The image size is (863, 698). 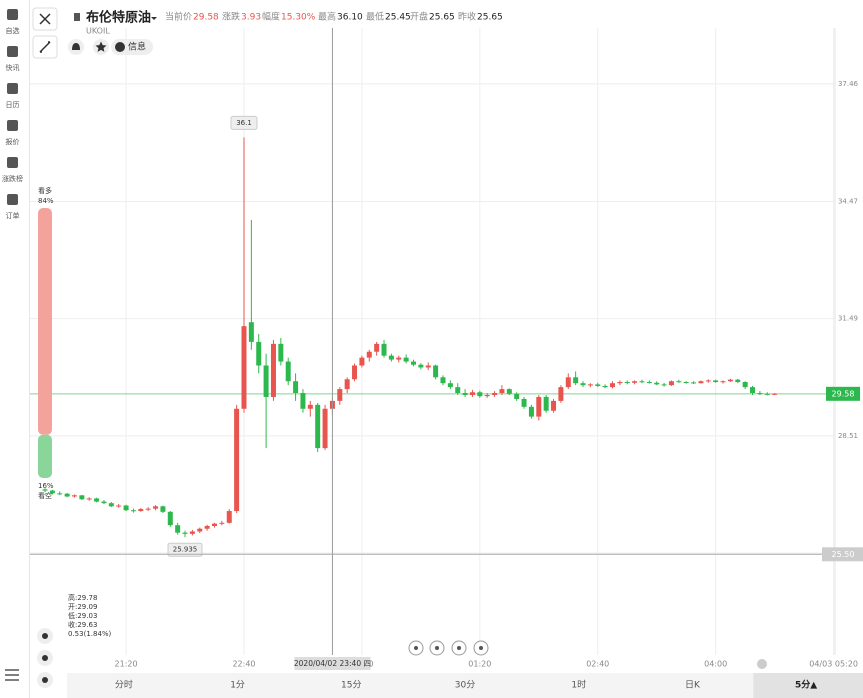 I want to click on sidebar-label: 快讯, so click(x=13, y=67).